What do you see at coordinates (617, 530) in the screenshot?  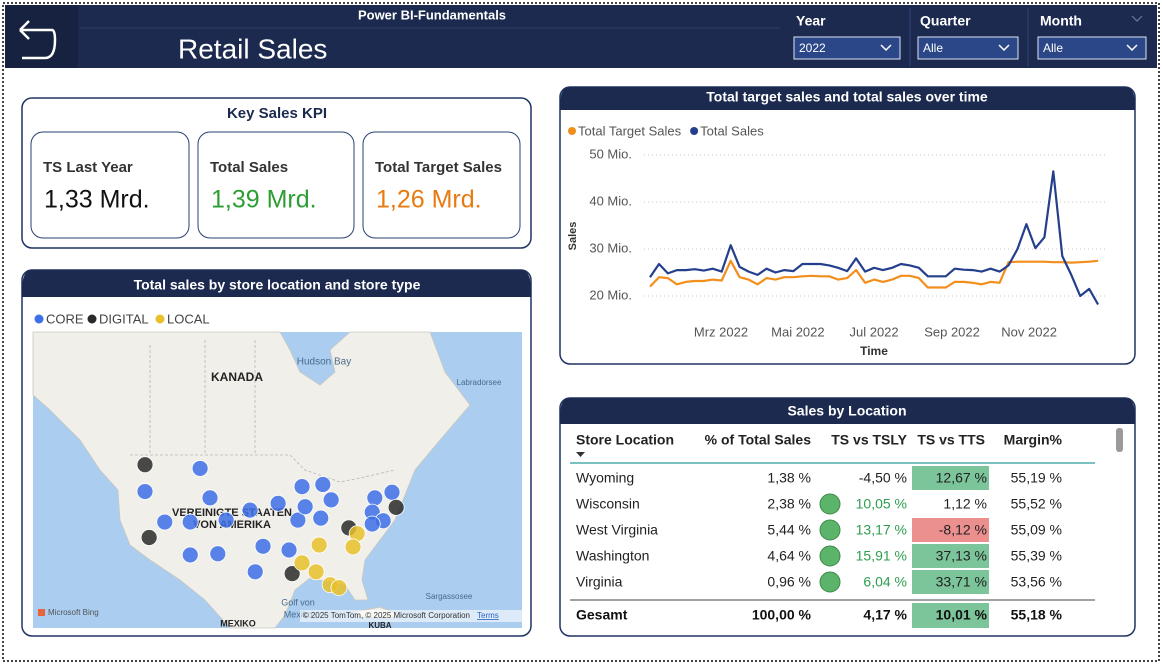 I see `table-cell: West Virginia` at bounding box center [617, 530].